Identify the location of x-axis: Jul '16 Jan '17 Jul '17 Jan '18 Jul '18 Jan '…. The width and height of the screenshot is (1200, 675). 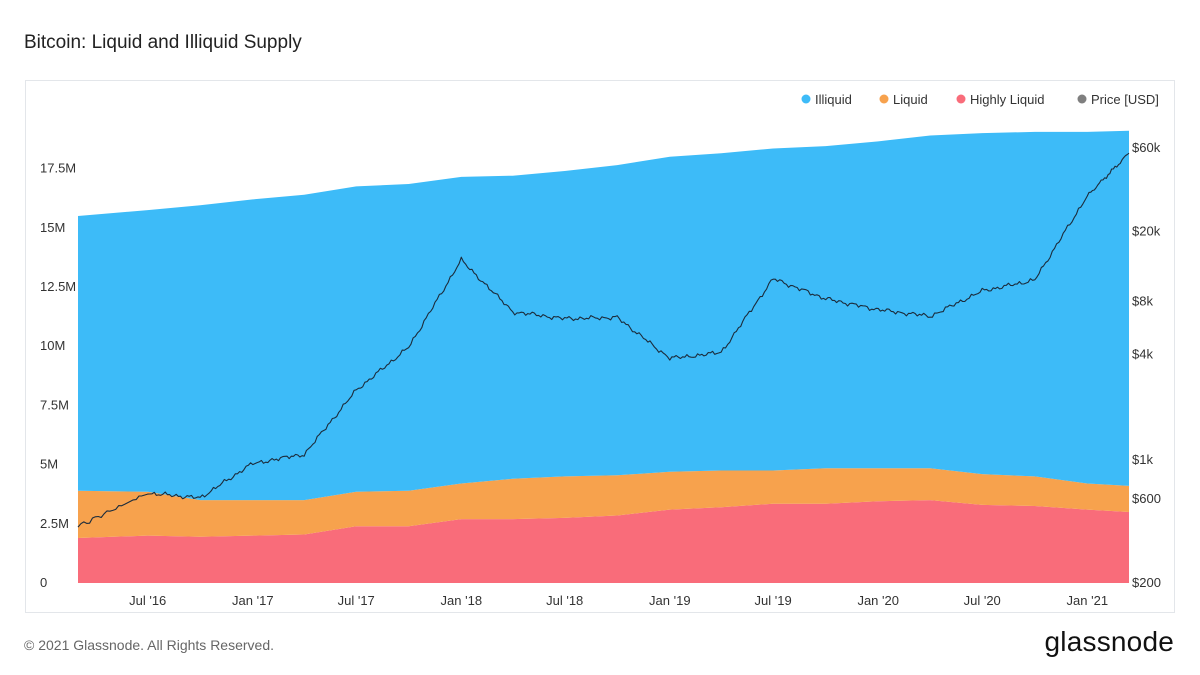
(618, 600).